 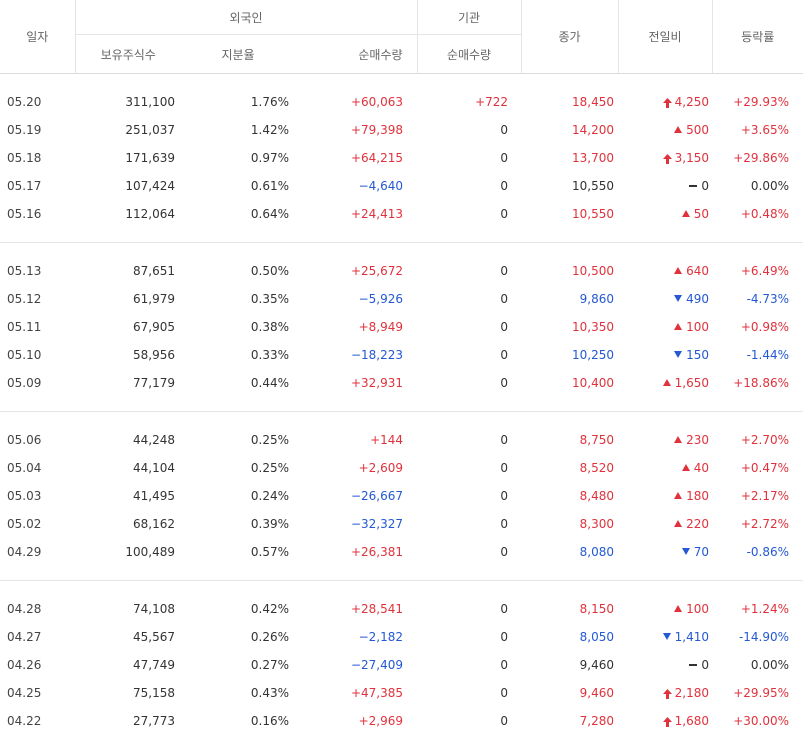 I want to click on col-inst-net-header: 순매수량, so click(x=469, y=54).